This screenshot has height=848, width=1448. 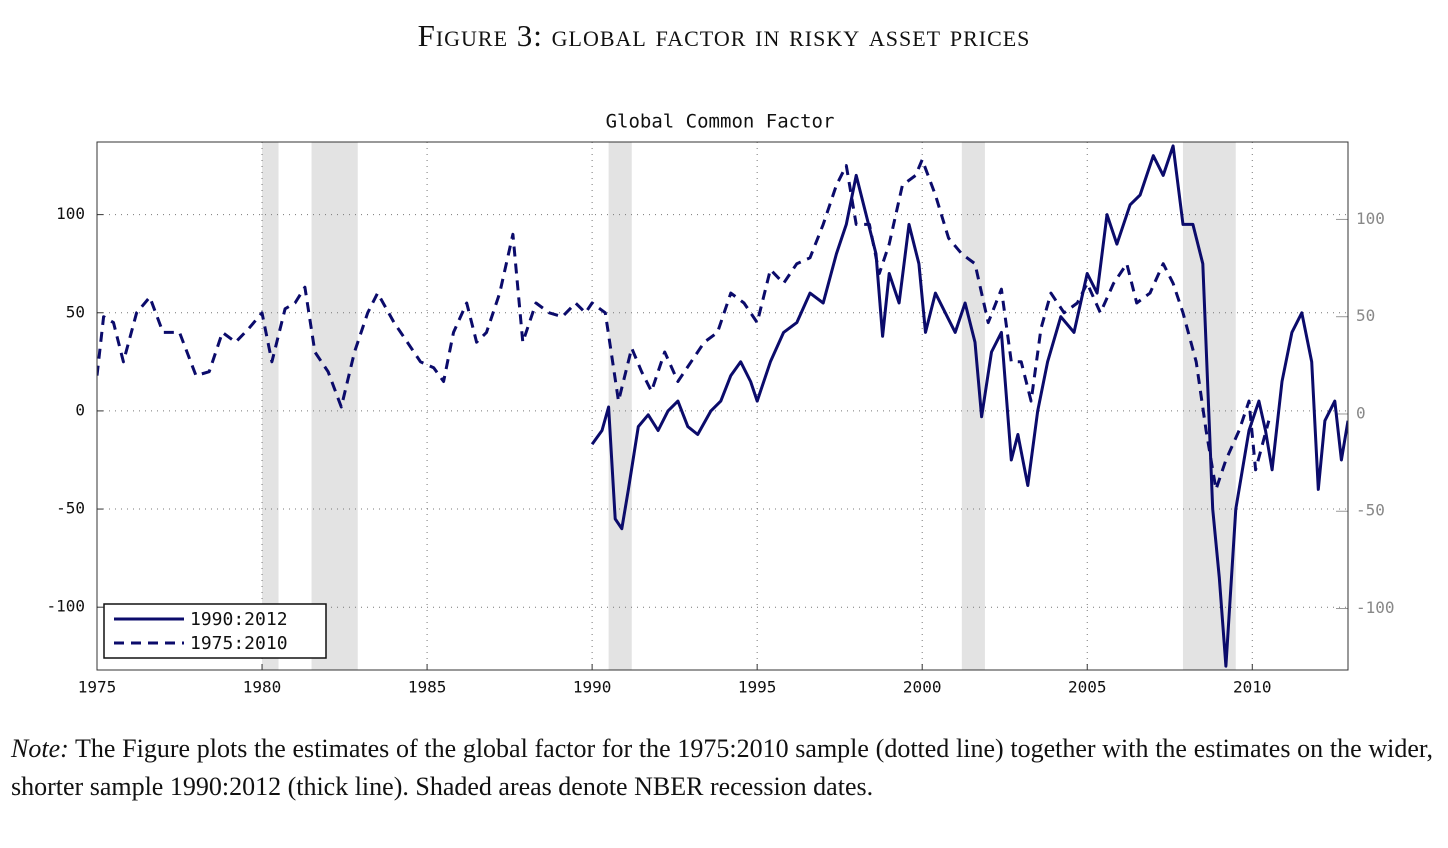 I want to click on x-tick-label: 2010, so click(x=1252, y=687).